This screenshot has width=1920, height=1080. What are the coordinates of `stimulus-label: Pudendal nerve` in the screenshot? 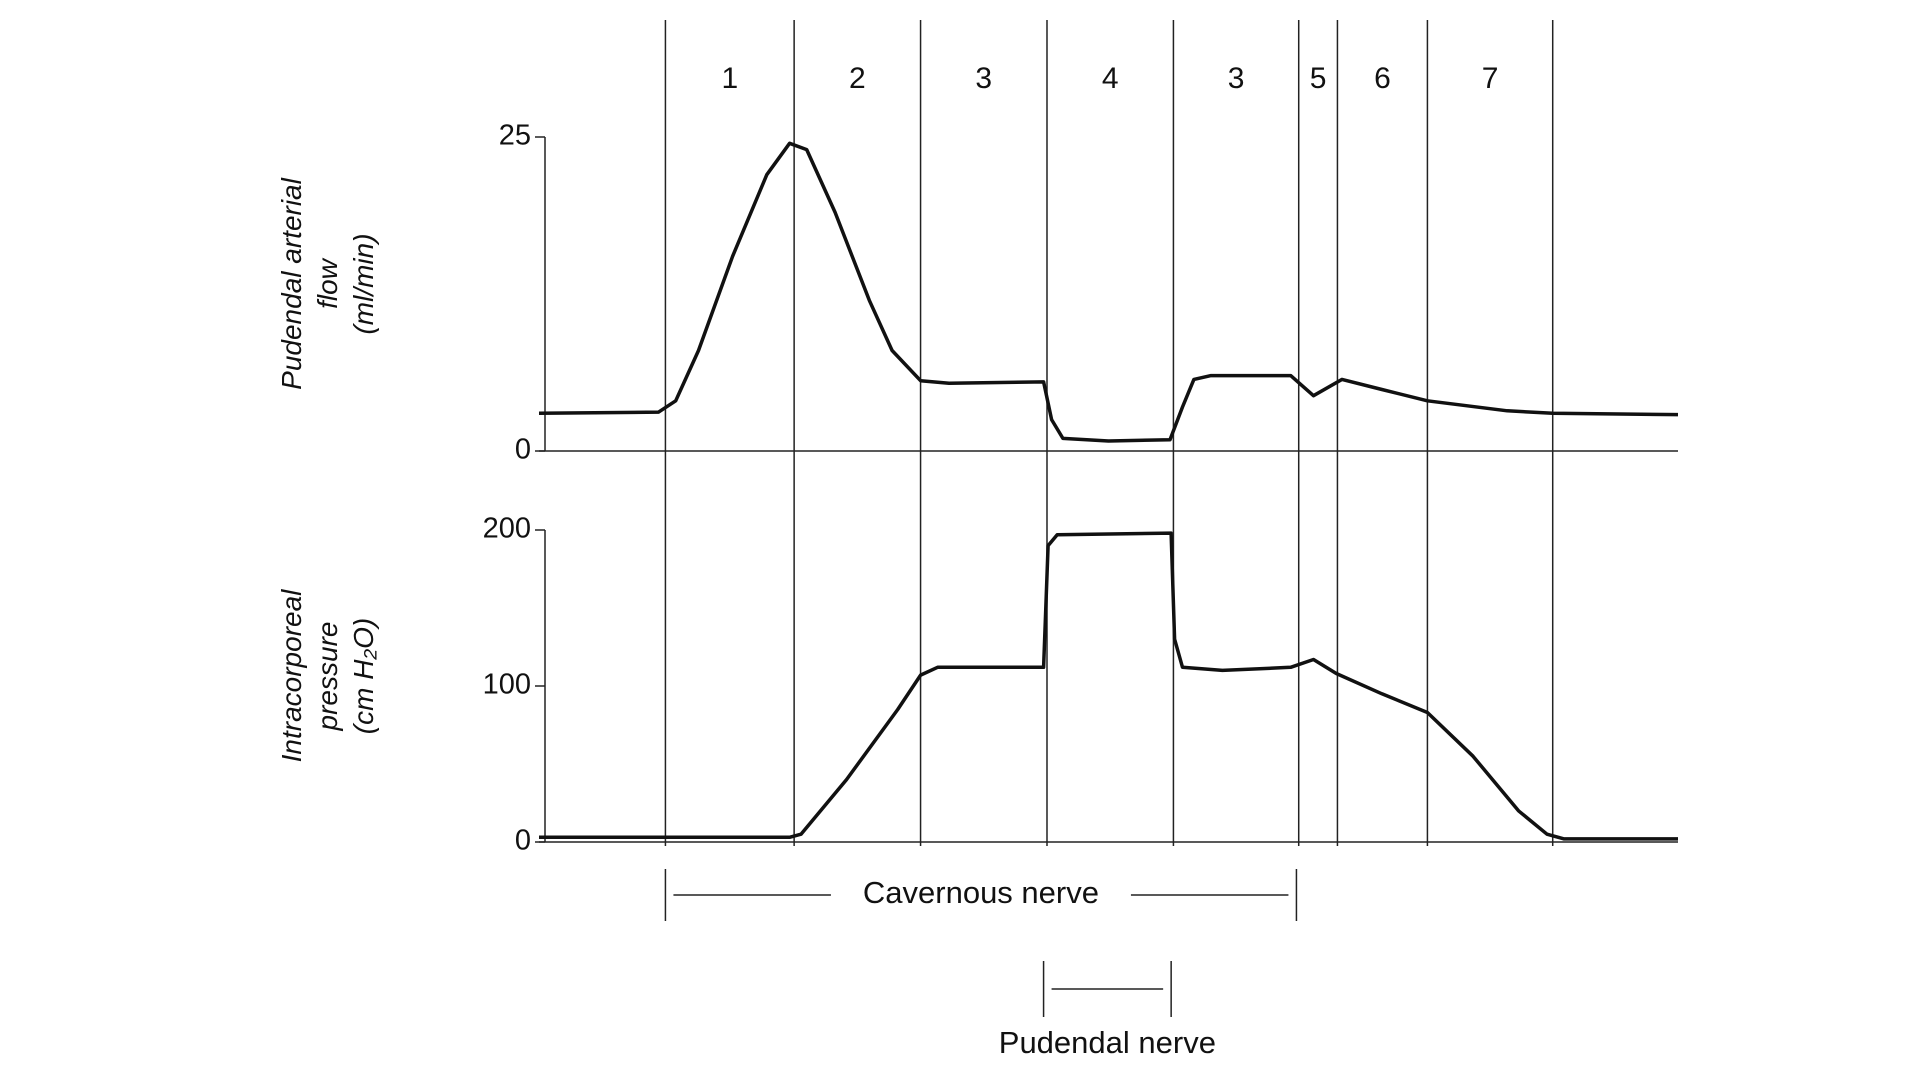 It's located at (1107, 1042).